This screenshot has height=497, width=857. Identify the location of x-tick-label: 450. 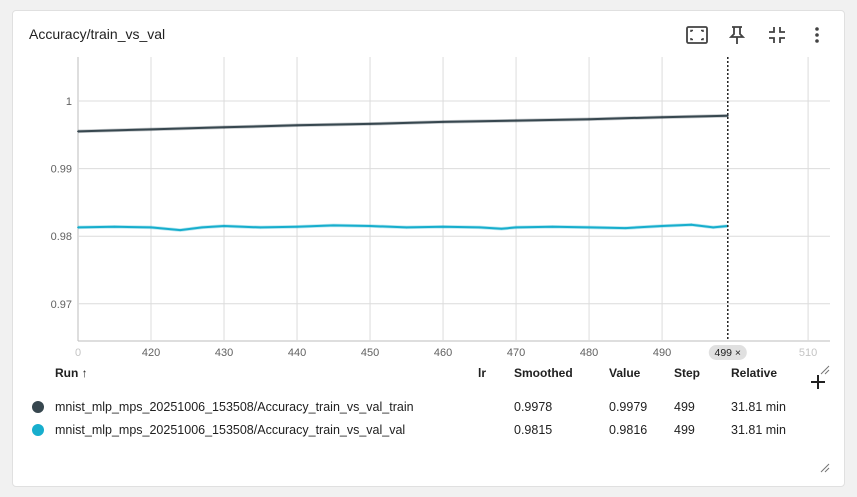
(370, 353).